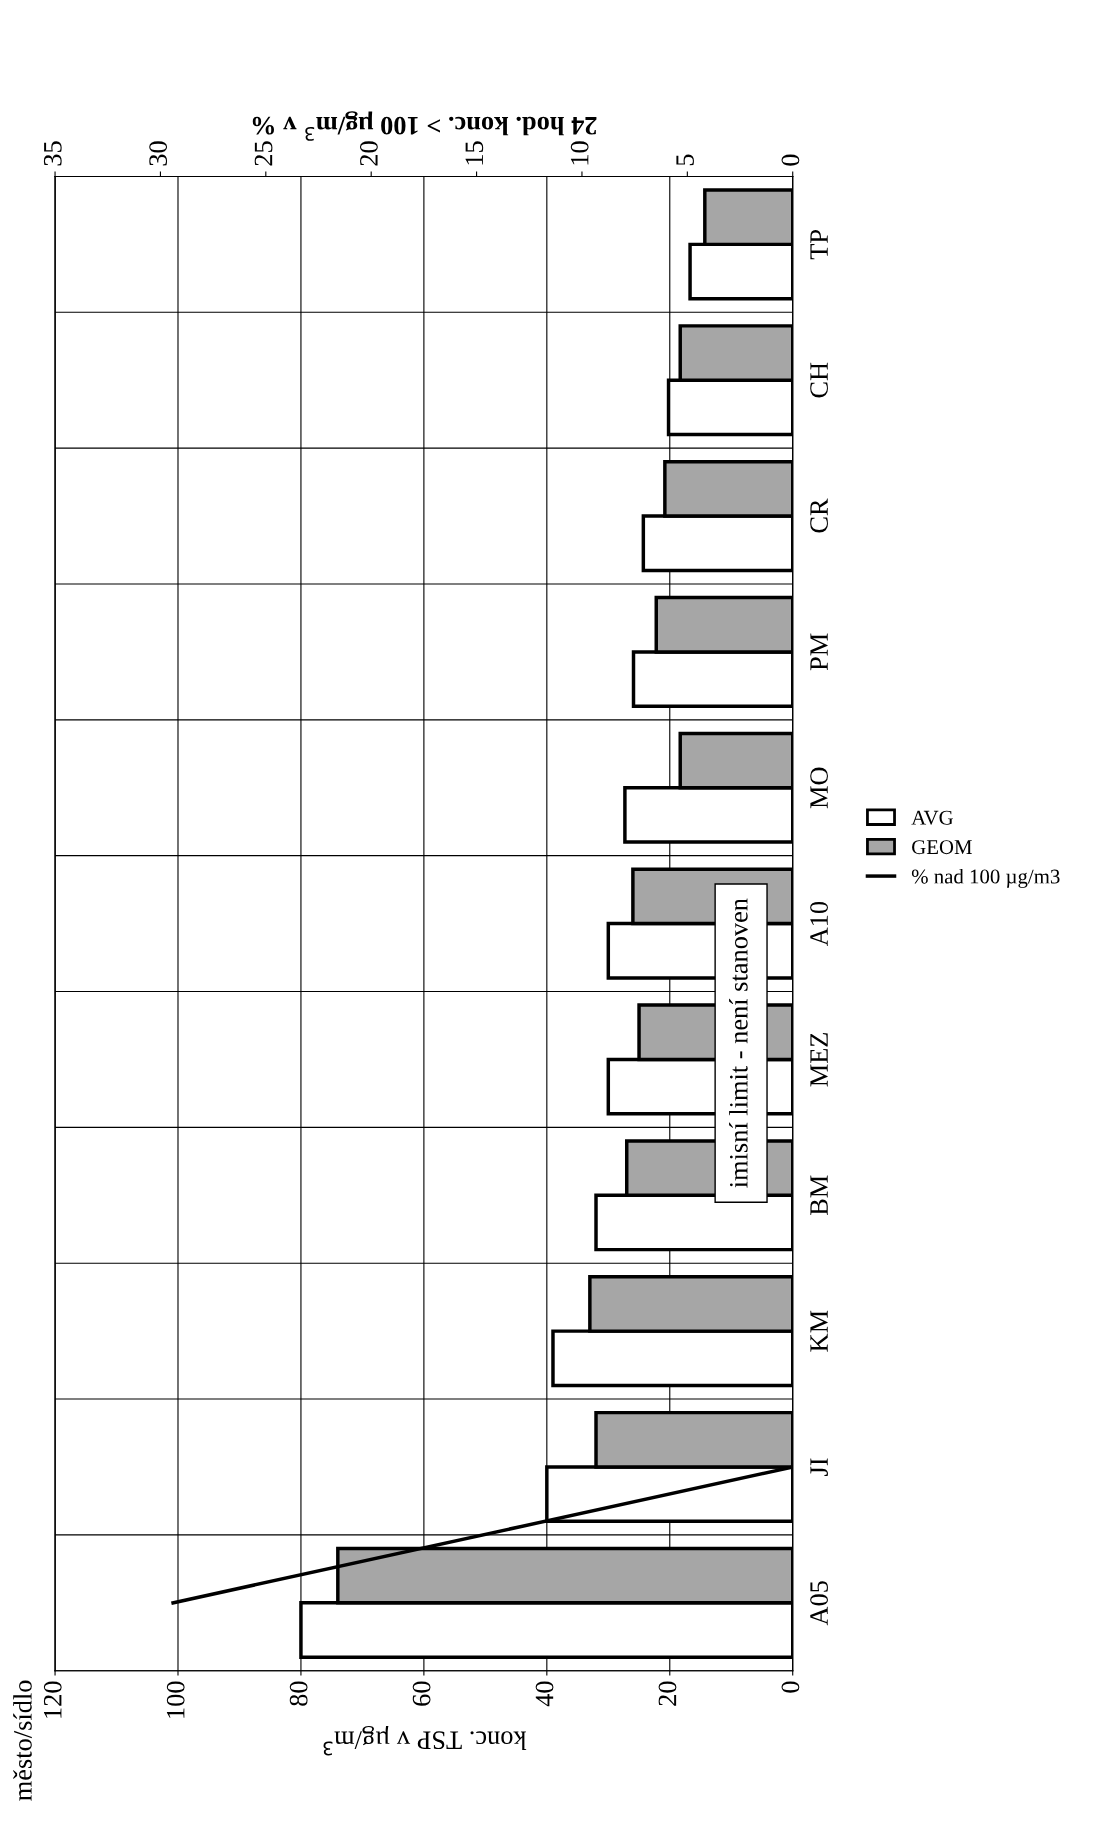  I want to click on x2-tick-label: 35, so click(52, 153).